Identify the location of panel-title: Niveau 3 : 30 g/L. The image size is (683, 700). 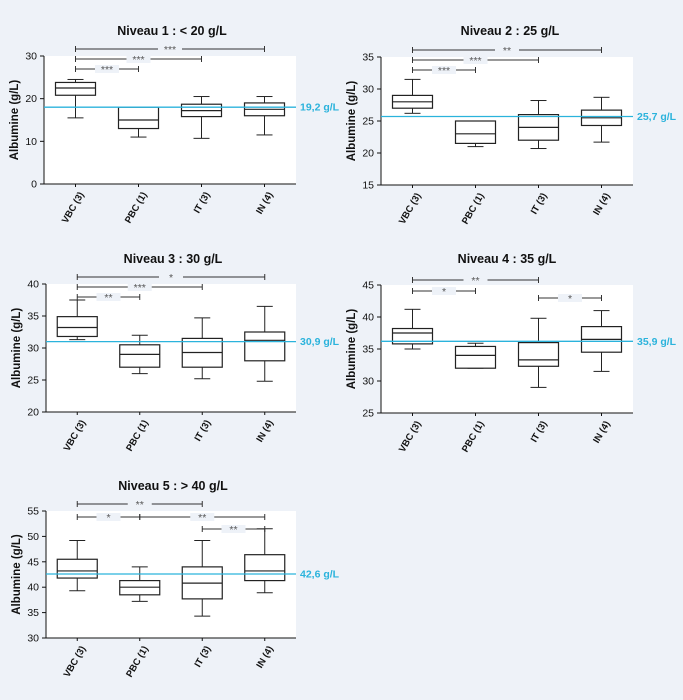
(173, 259).